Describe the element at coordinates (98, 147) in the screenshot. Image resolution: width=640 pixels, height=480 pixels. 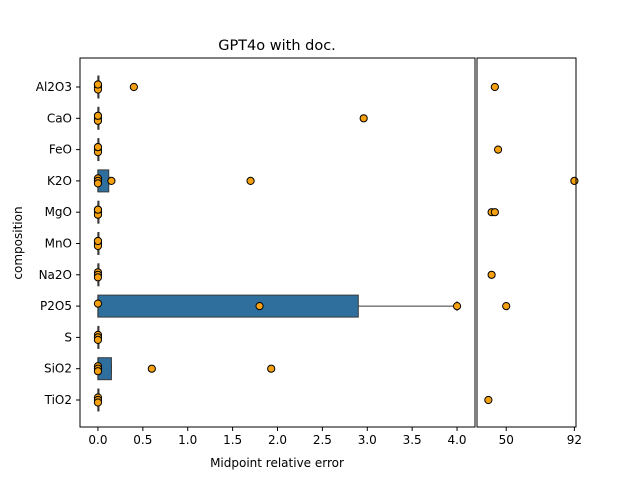
I see `data-point-FeO` at that location.